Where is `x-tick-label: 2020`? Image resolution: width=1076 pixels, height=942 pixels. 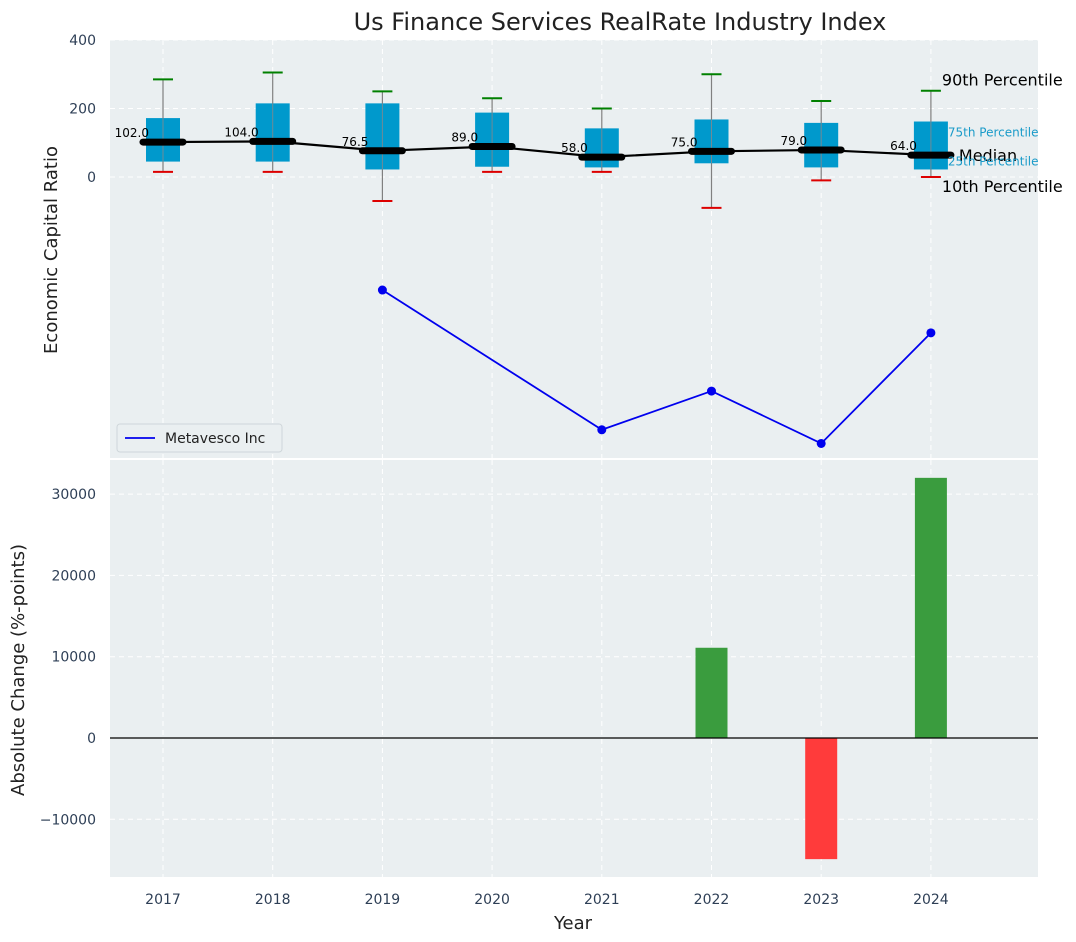
x-tick-label: 2020 is located at coordinates (492, 900).